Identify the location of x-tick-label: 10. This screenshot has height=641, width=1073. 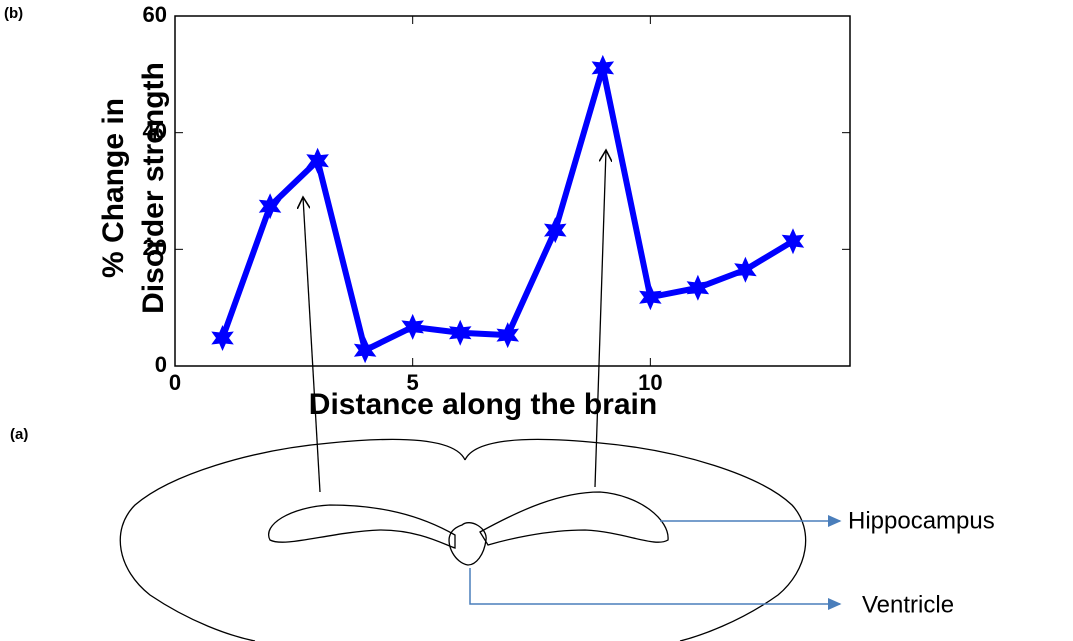
(650, 382).